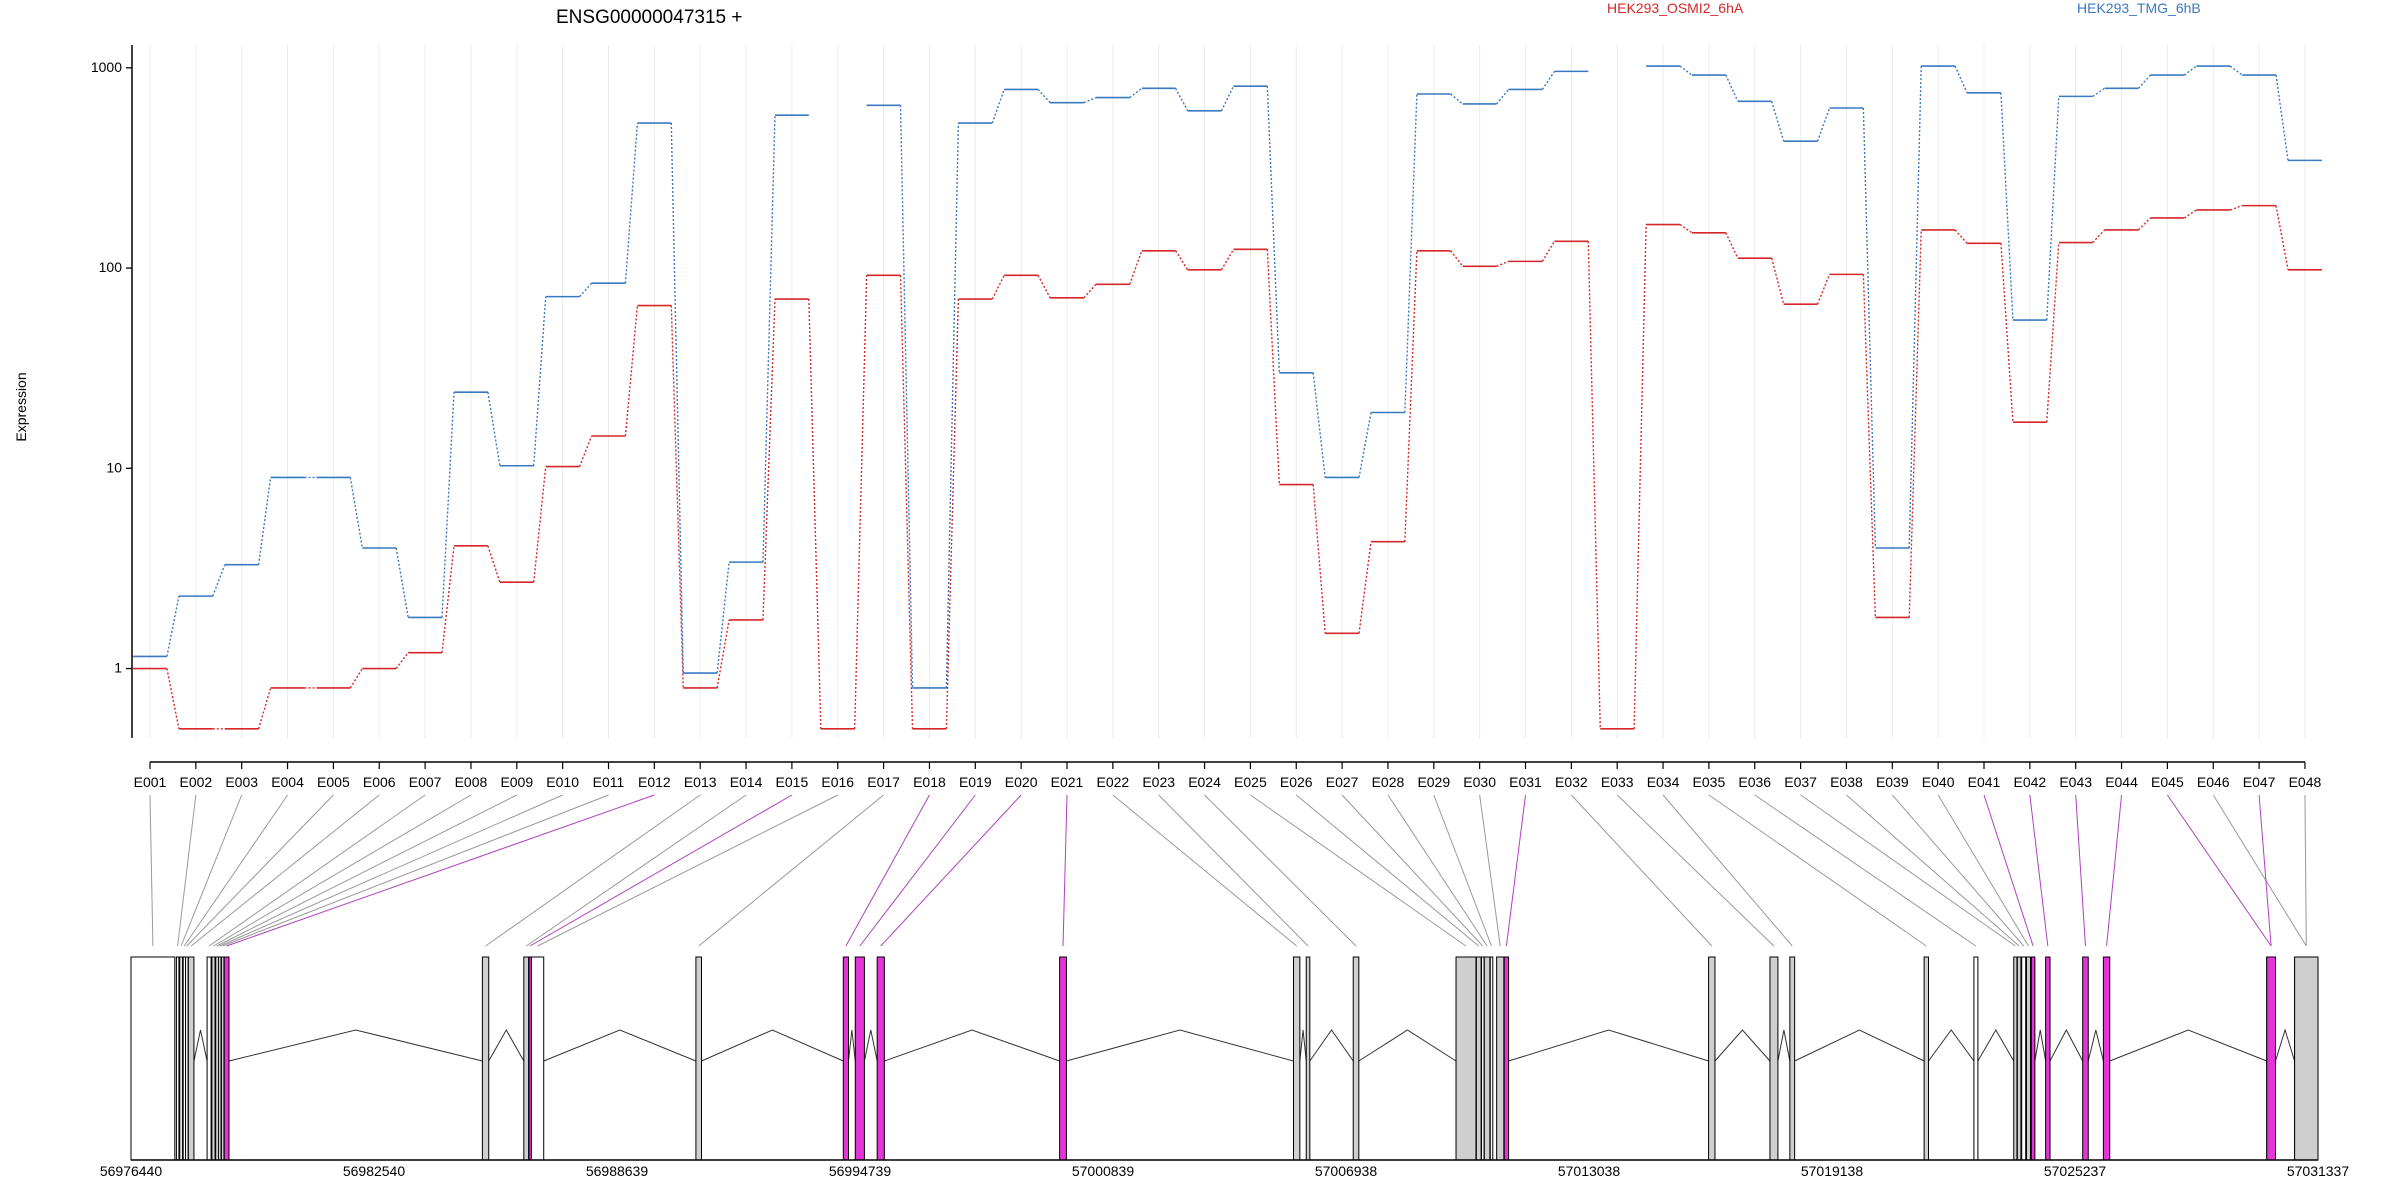 The width and height of the screenshot is (2400, 1200). What do you see at coordinates (837, 782) in the screenshot?
I see `x-tick-label-e016: E016` at bounding box center [837, 782].